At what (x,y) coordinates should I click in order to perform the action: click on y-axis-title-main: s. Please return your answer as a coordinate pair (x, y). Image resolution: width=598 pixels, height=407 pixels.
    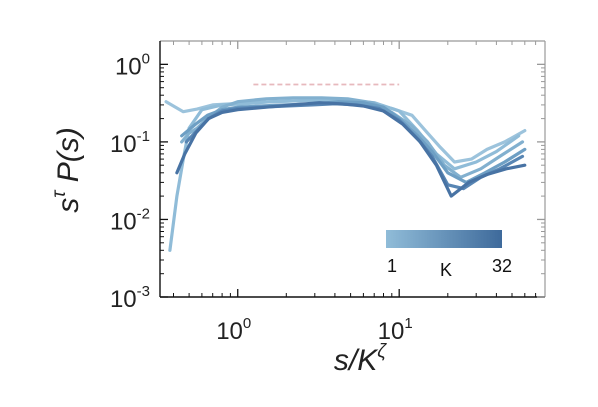
    Looking at the image, I should click on (68, 205).